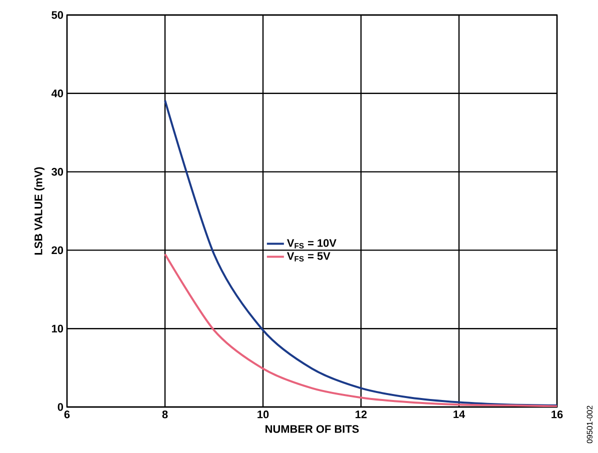 The image size is (598, 453). I want to click on x-tick-label: 12, so click(361, 414).